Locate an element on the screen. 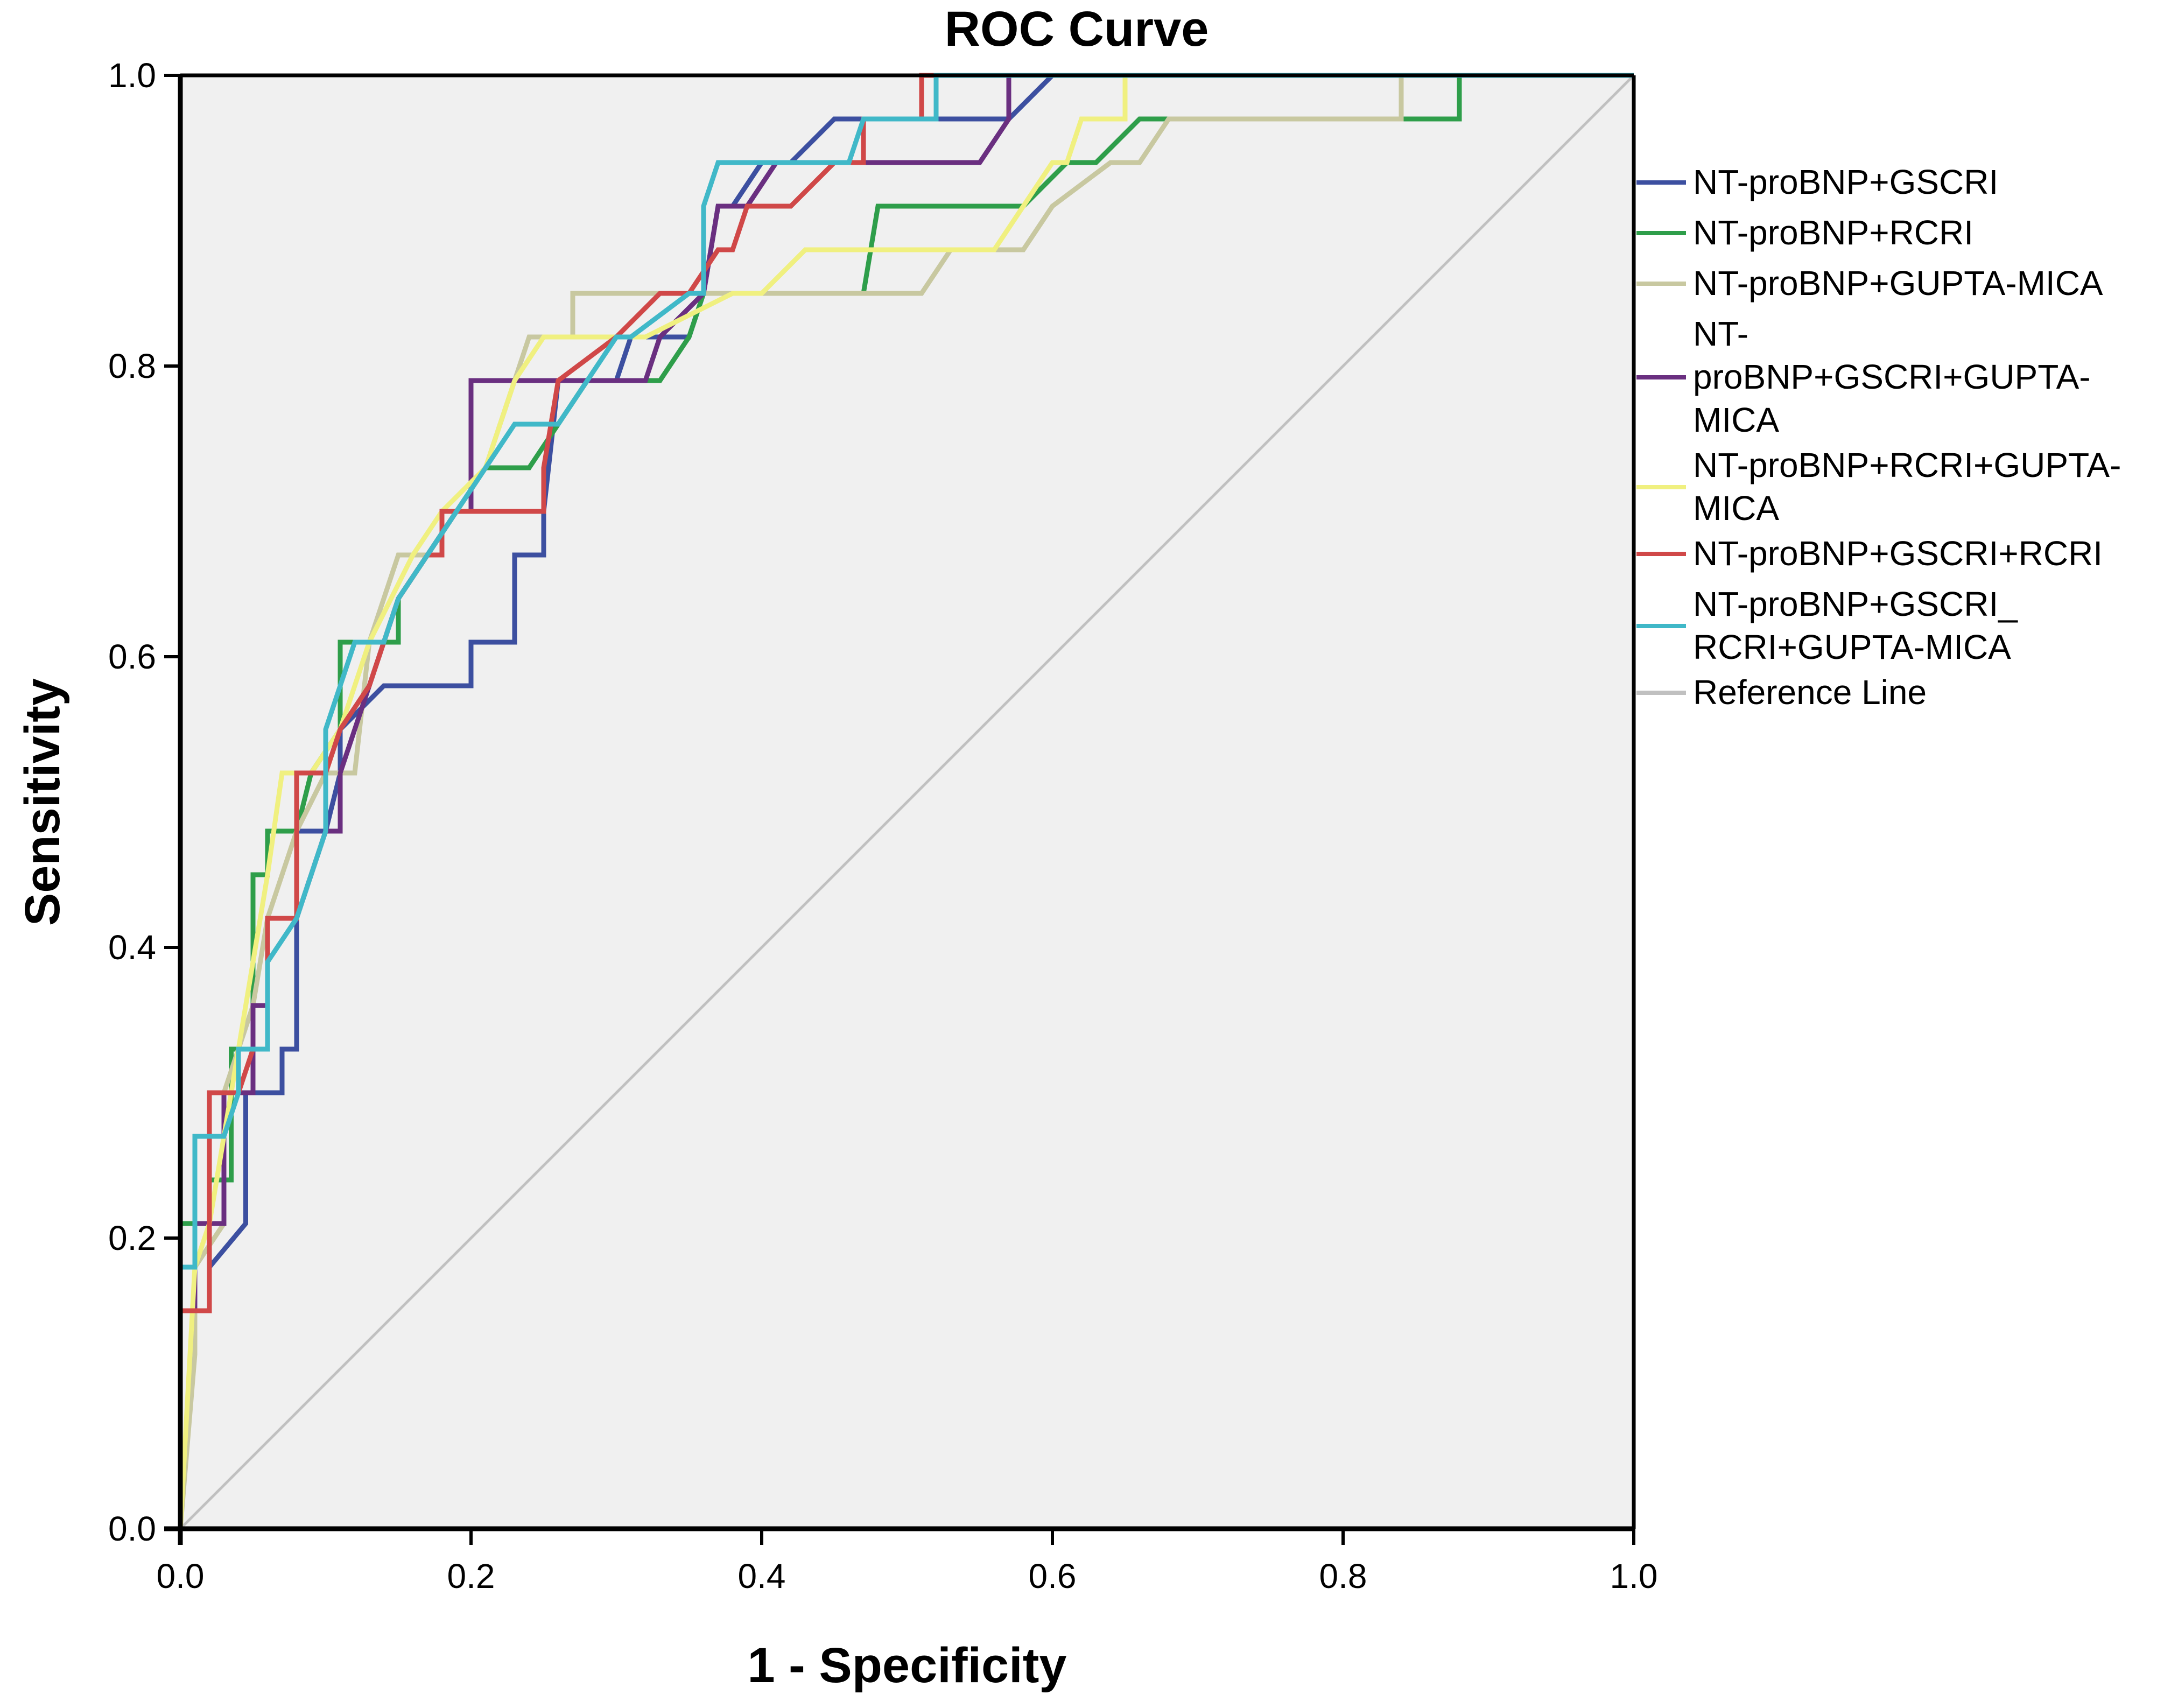  y-tick-label: 0.6 is located at coordinates (132, 656).